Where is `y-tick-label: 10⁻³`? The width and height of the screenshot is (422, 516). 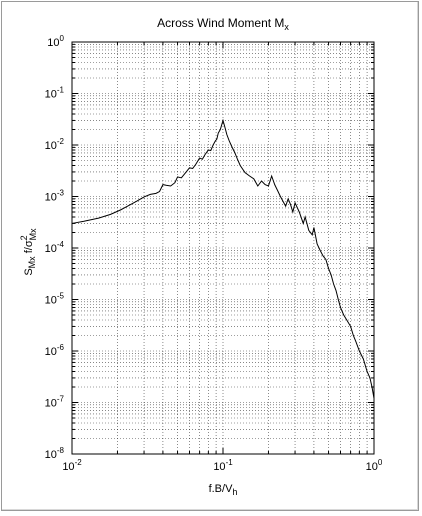
y-tick-label: 10⁻³ is located at coordinates (55, 196).